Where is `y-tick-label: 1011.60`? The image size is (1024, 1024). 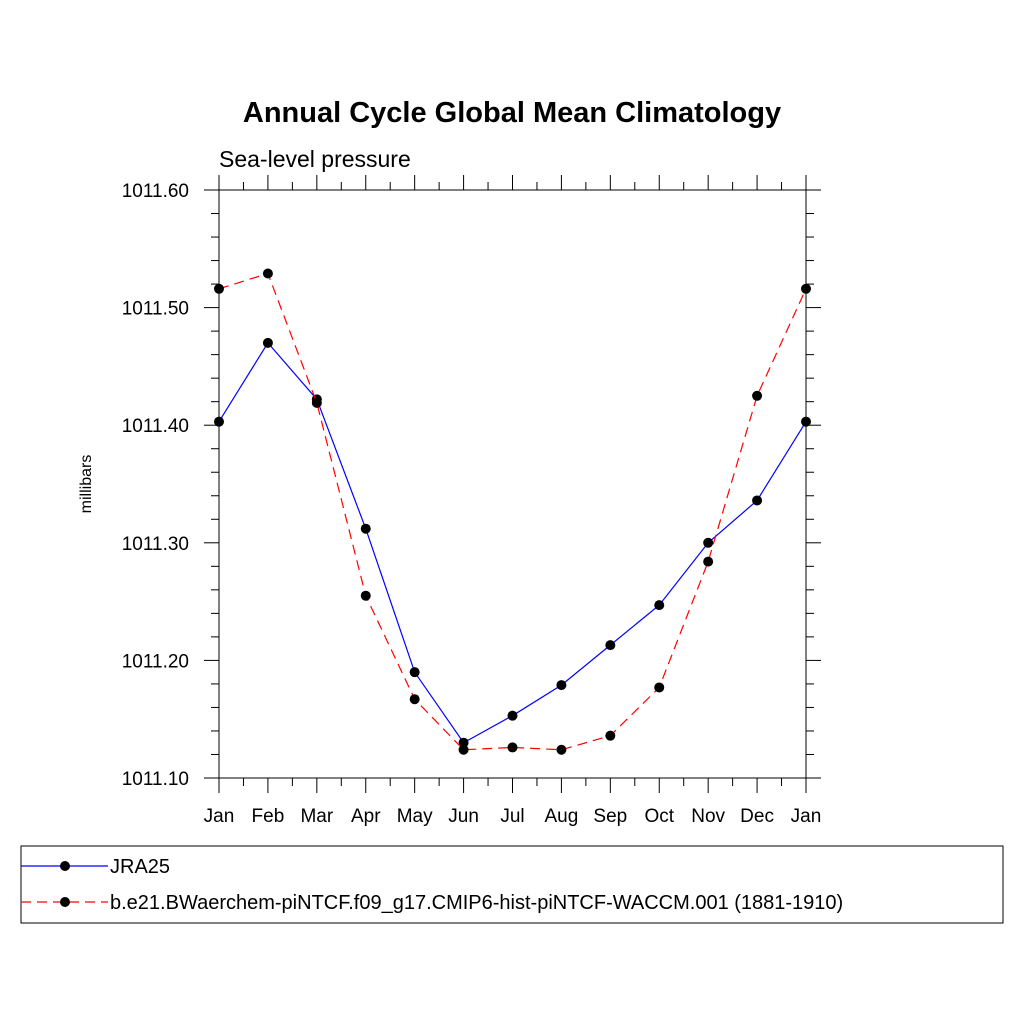 y-tick-label: 1011.60 is located at coordinates (155, 191).